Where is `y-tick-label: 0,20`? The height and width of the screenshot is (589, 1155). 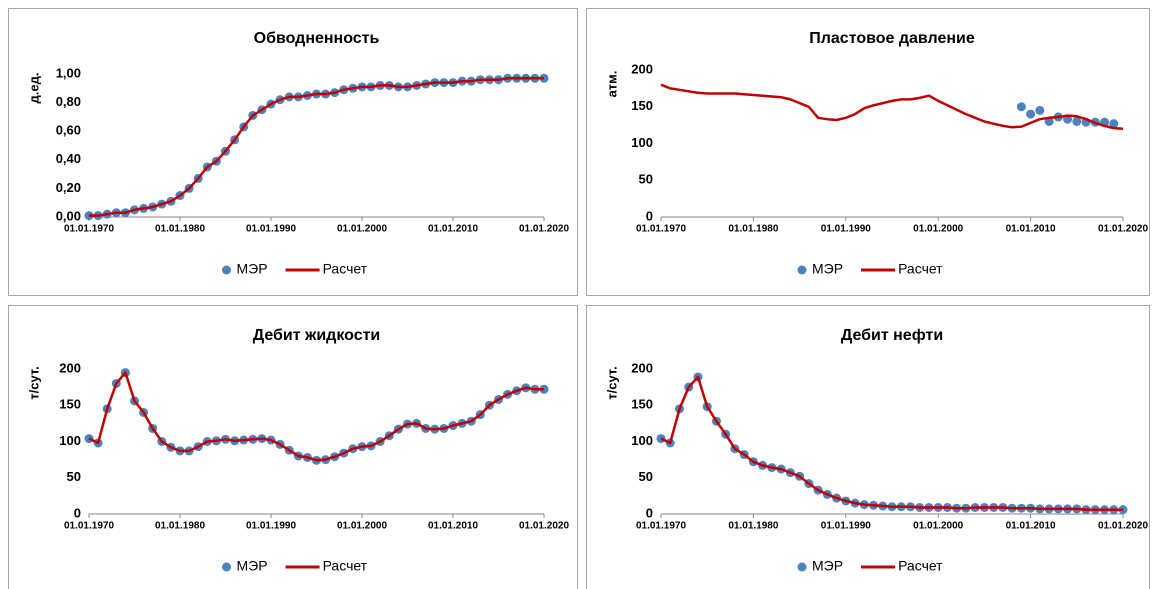
y-tick-label: 0,20 is located at coordinates (68, 187).